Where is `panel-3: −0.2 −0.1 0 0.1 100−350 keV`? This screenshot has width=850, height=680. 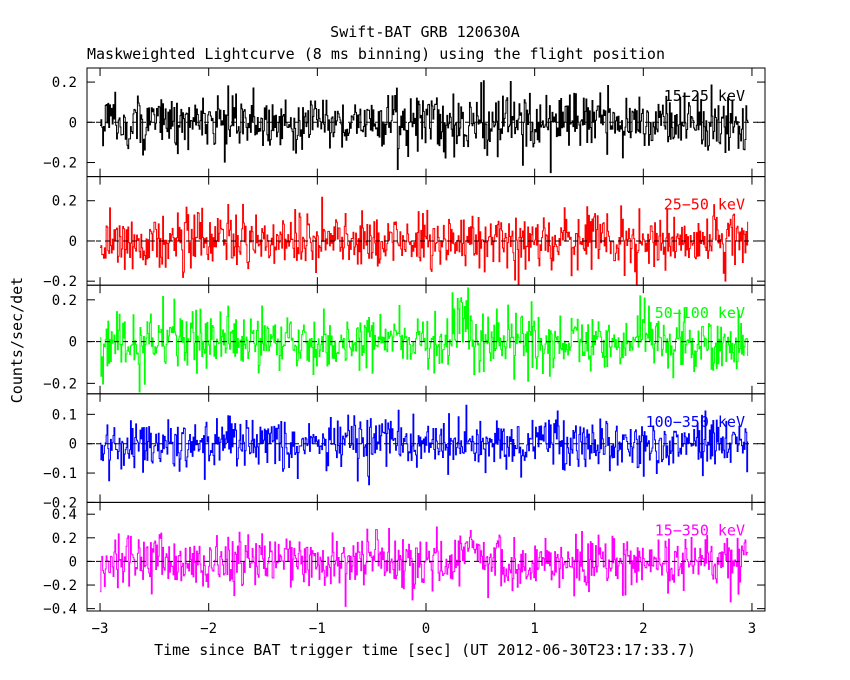
panel-3: −0.2 −0.1 0 0.1 100−350 keV is located at coordinates (404, 452).